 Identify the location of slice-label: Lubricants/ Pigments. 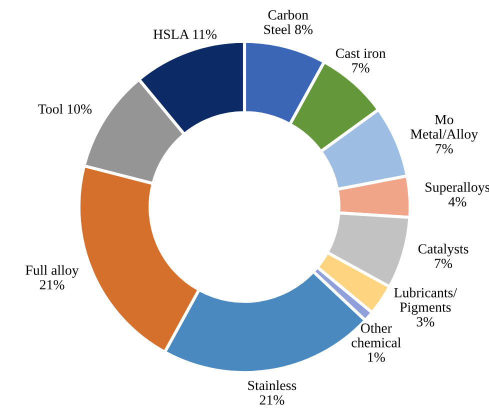
(426, 301).